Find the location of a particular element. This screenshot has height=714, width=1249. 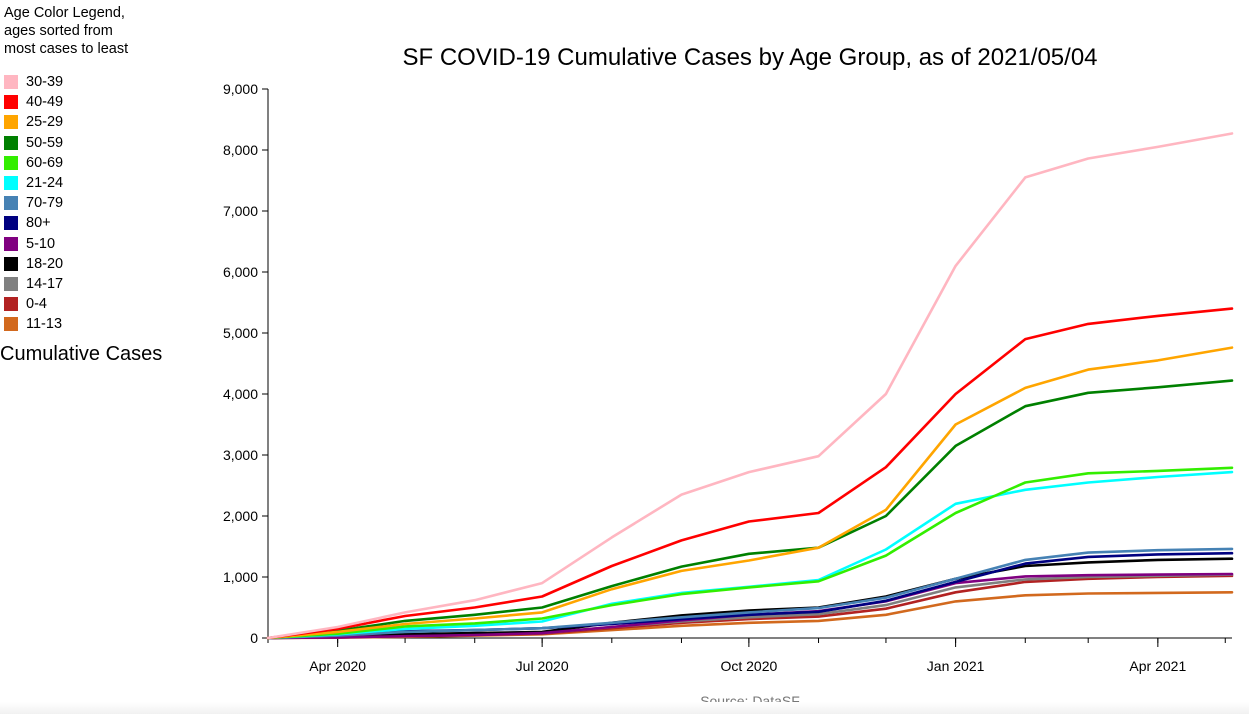

legend-label: 14-17 is located at coordinates (45, 283).